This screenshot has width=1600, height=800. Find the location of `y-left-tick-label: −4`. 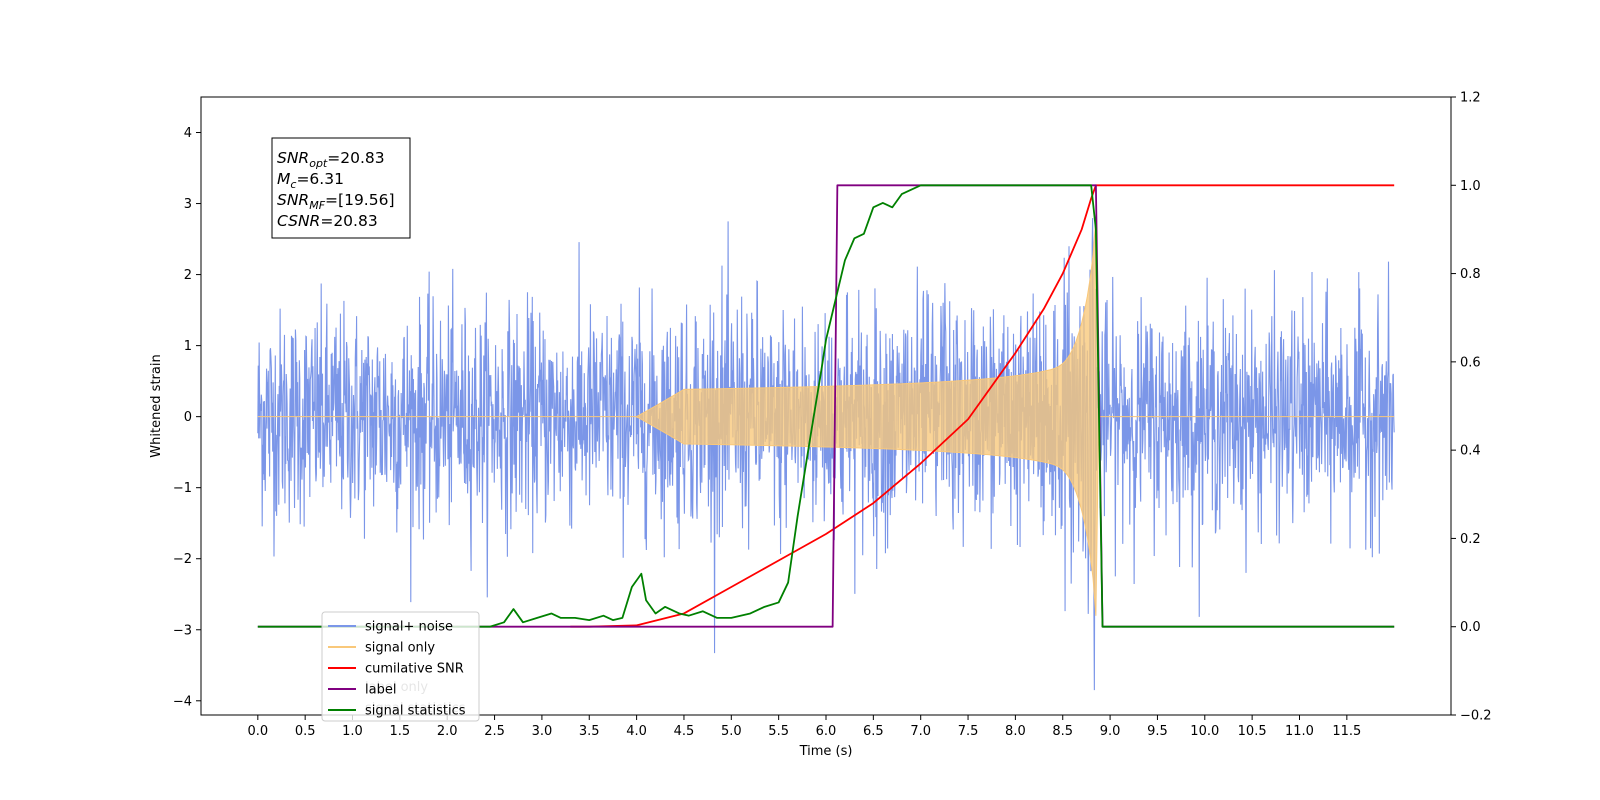

y-left-tick-label: −4 is located at coordinates (182, 701).